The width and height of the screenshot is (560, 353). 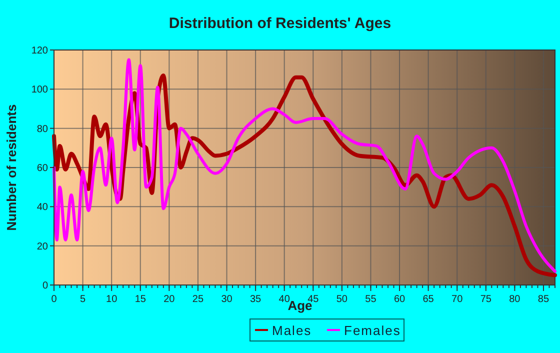 What do you see at coordinates (140, 299) in the screenshot?
I see `x-tick-label: 15` at bounding box center [140, 299].